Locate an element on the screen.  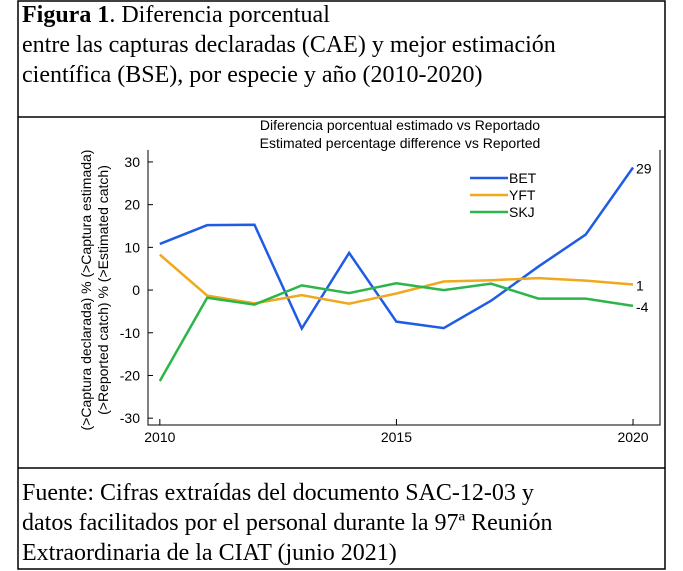
caption-line: Figura 1. Diferencia porcentual is located at coordinates (176, 15).